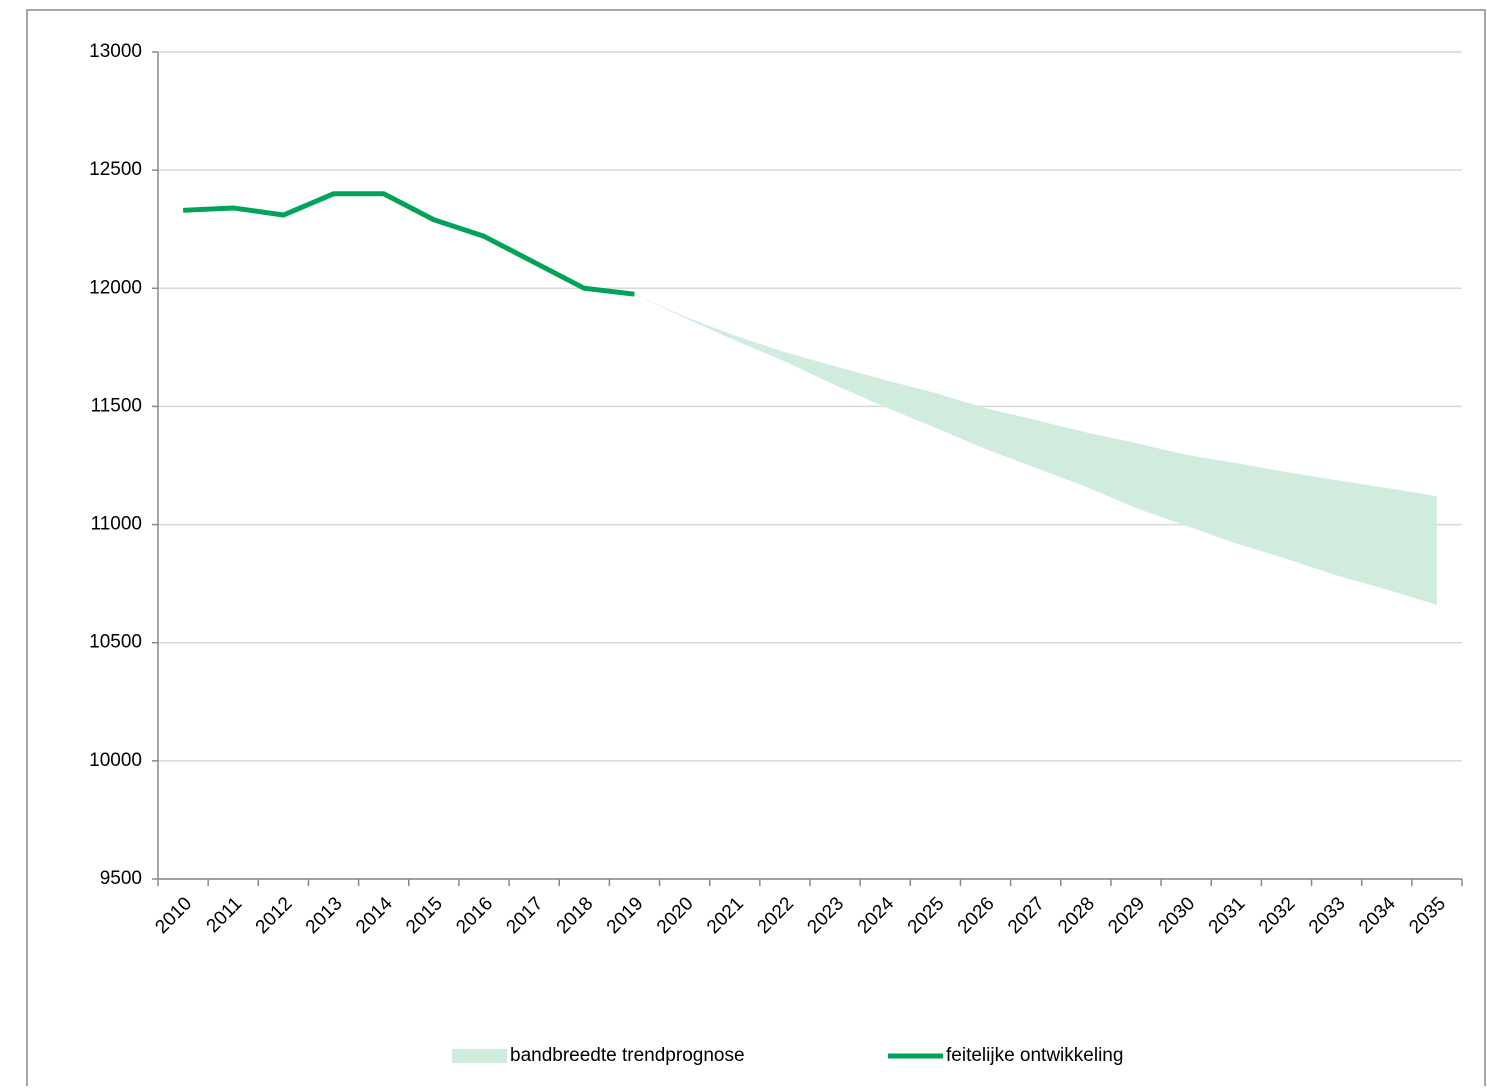 This screenshot has width=1487, height=1091. Describe the element at coordinates (173, 915) in the screenshot. I see `x-tick-label: 2010` at that location.